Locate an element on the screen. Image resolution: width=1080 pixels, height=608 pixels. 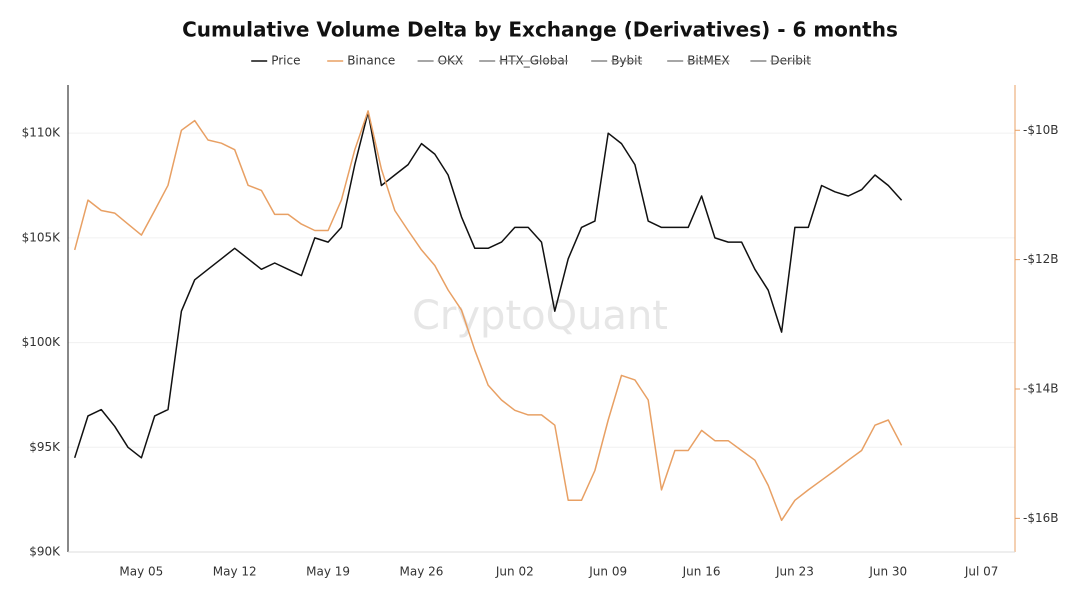
watermark: CryptoQuant is located at coordinates (540, 316).